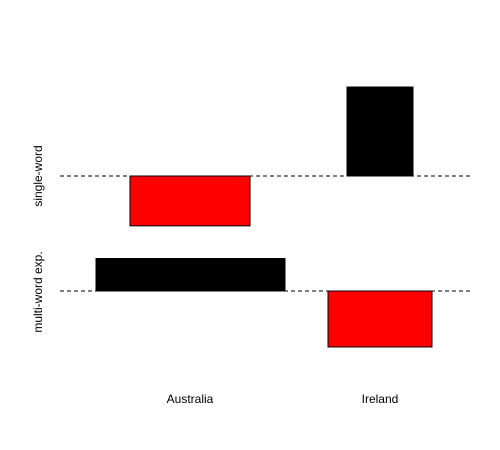  What do you see at coordinates (190, 201) in the screenshot?
I see `bar-single-word-australia` at bounding box center [190, 201].